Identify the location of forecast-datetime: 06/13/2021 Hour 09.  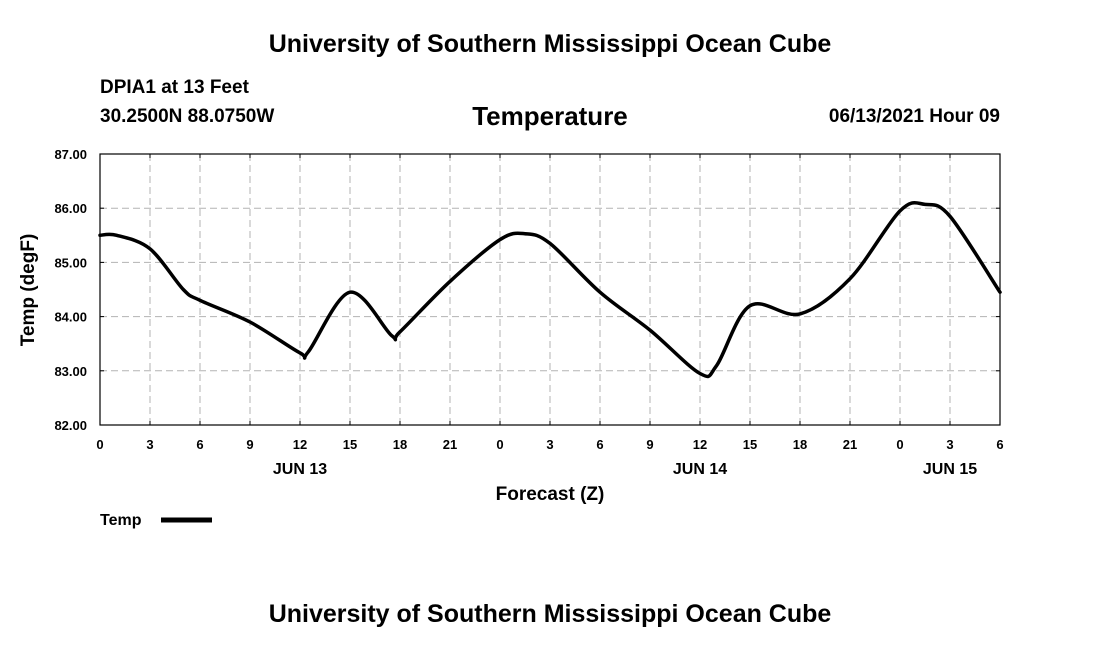
(914, 116).